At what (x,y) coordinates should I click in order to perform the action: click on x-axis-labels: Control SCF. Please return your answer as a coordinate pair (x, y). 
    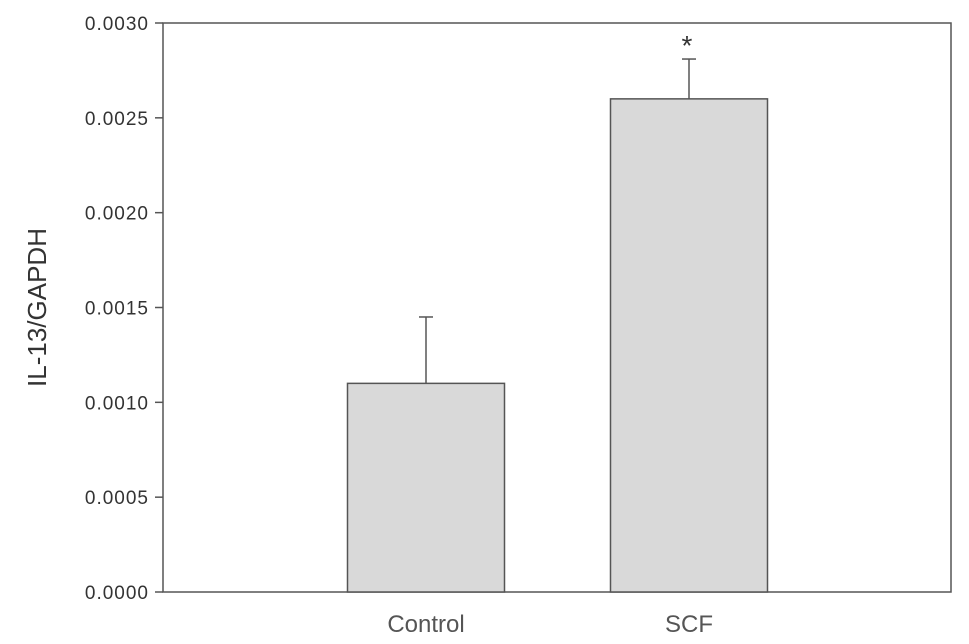
    Looking at the image, I should click on (550, 624).